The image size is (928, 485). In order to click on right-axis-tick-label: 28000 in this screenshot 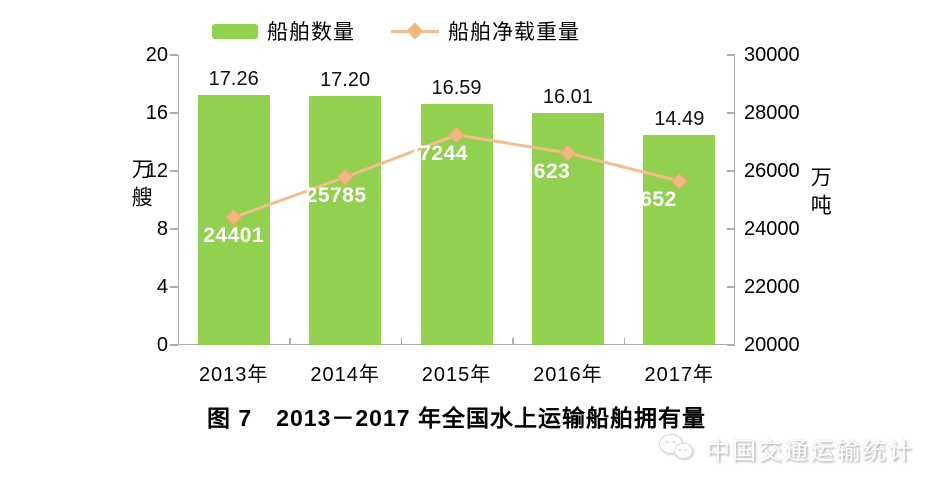, I will do `click(772, 113)`.